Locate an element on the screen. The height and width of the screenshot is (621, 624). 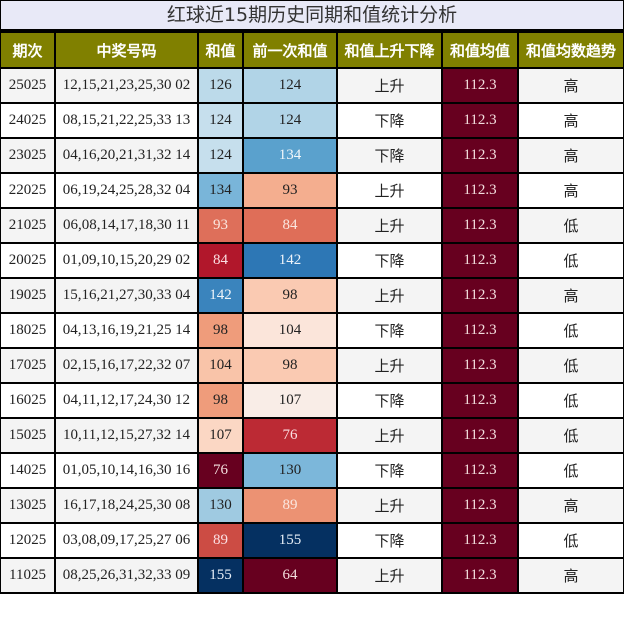
sum-cell: 142 is located at coordinates (220, 295).